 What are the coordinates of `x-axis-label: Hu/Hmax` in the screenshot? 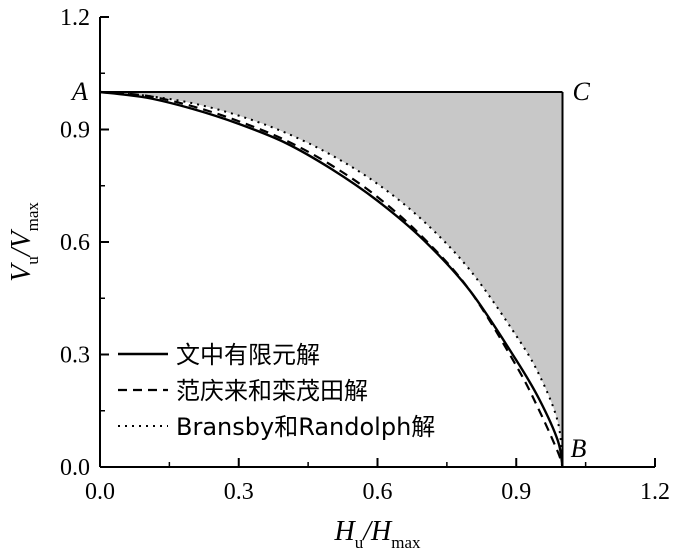 It's located at (377, 534).